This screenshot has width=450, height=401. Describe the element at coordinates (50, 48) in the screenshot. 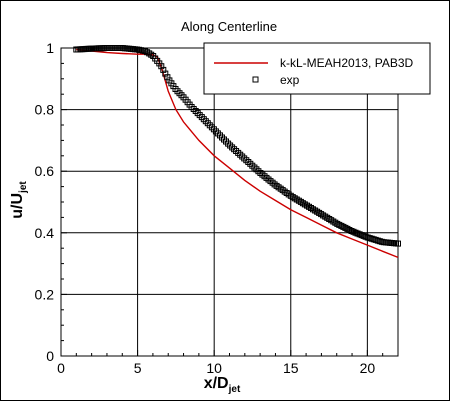

I see `y-tick-label: 1` at that location.